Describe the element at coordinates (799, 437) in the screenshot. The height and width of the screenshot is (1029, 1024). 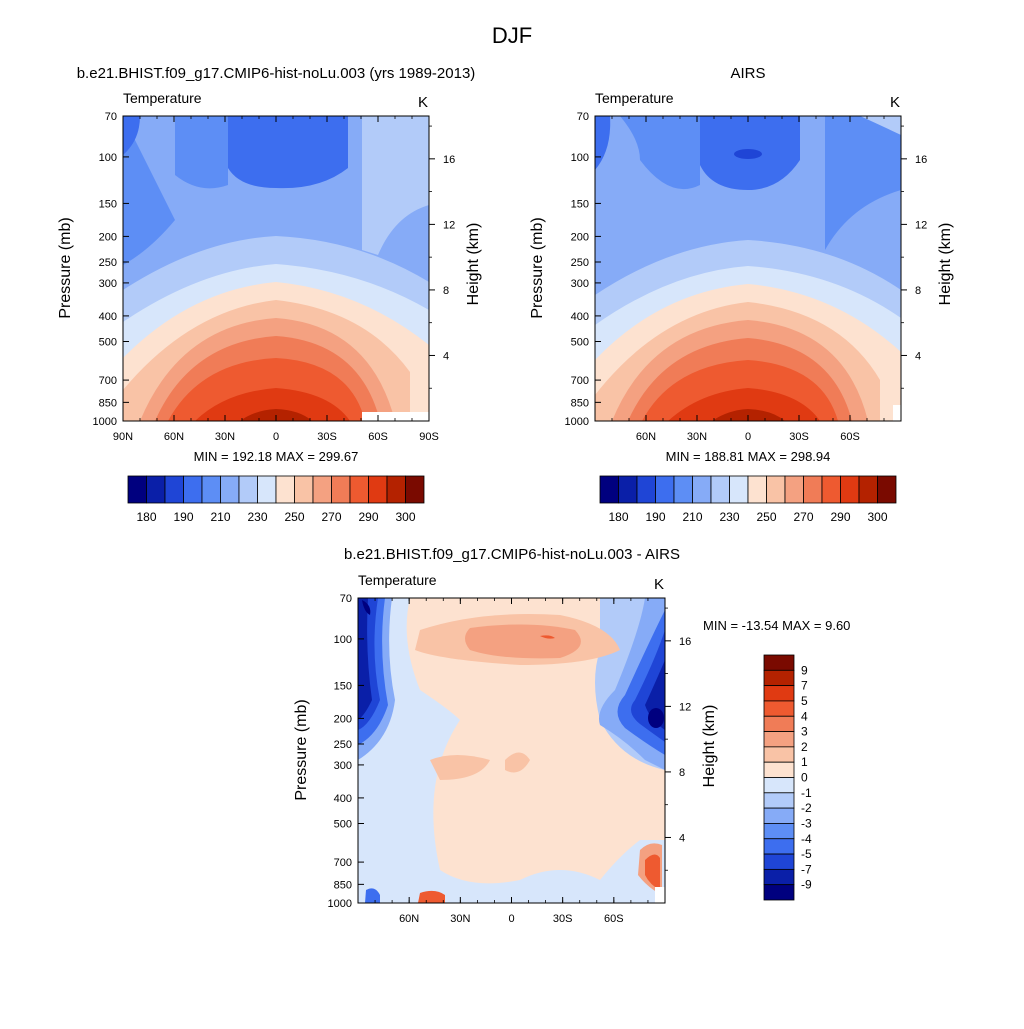
I see `panel-airs-x-tick-label: 30S` at that location.